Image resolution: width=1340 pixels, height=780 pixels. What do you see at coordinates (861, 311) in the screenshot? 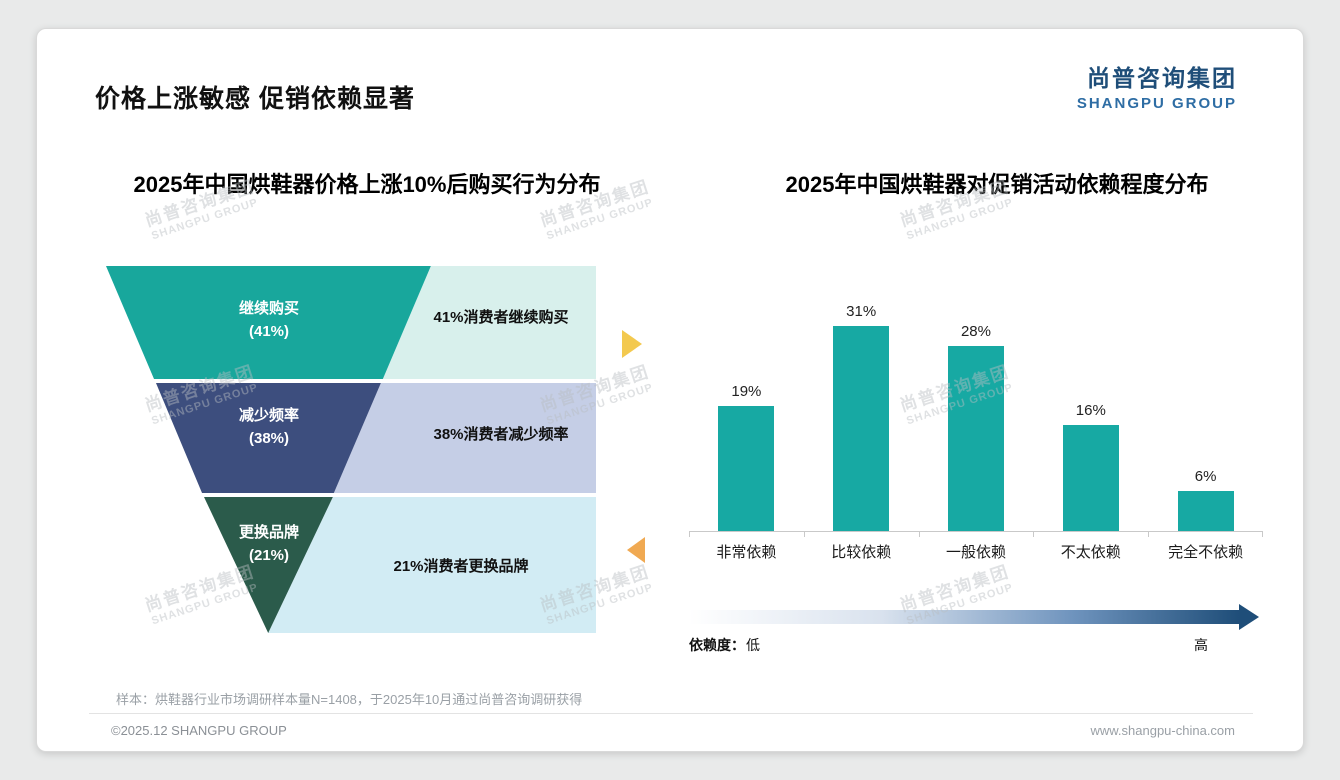
I see `bar-value-label: 31%` at bounding box center [861, 311].